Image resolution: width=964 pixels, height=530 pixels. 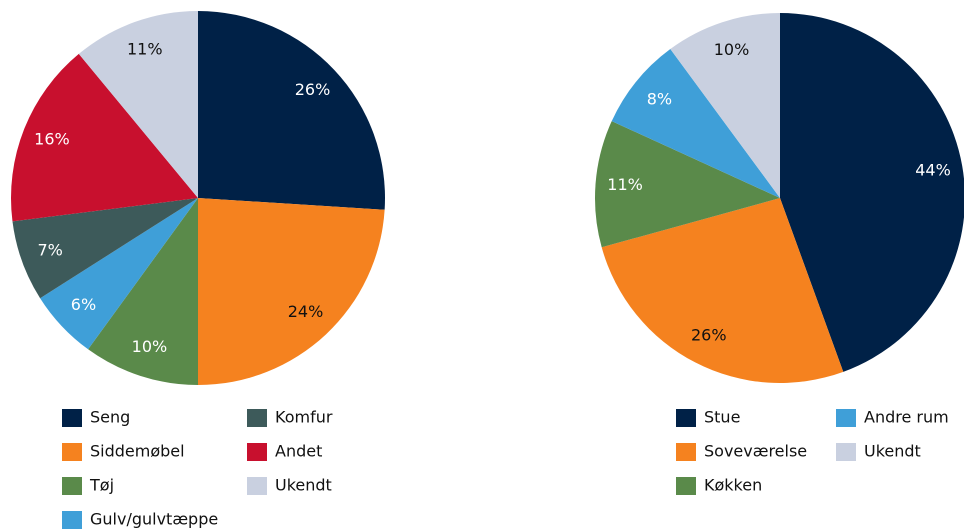 What do you see at coordinates (733, 485) in the screenshot?
I see `legend-label: Køkken` at bounding box center [733, 485].